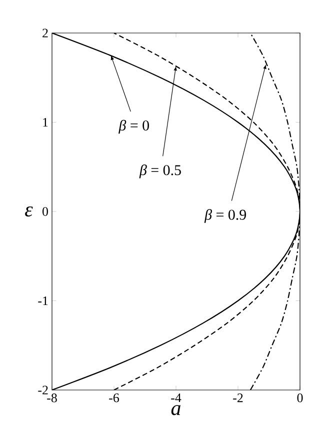 The width and height of the screenshot is (332, 422). I want to click on y-axis-title: ε, so click(29, 211).